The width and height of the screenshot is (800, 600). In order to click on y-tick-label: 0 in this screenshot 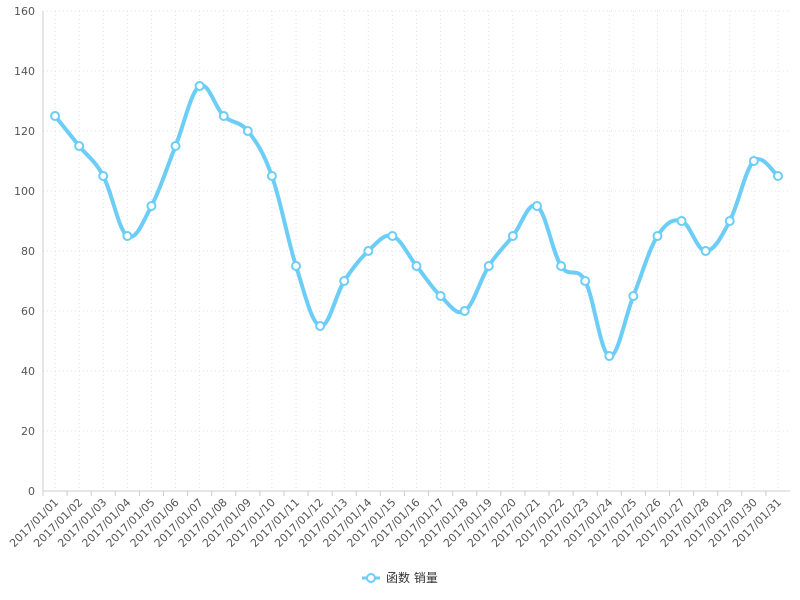, I will do `click(31, 491)`.